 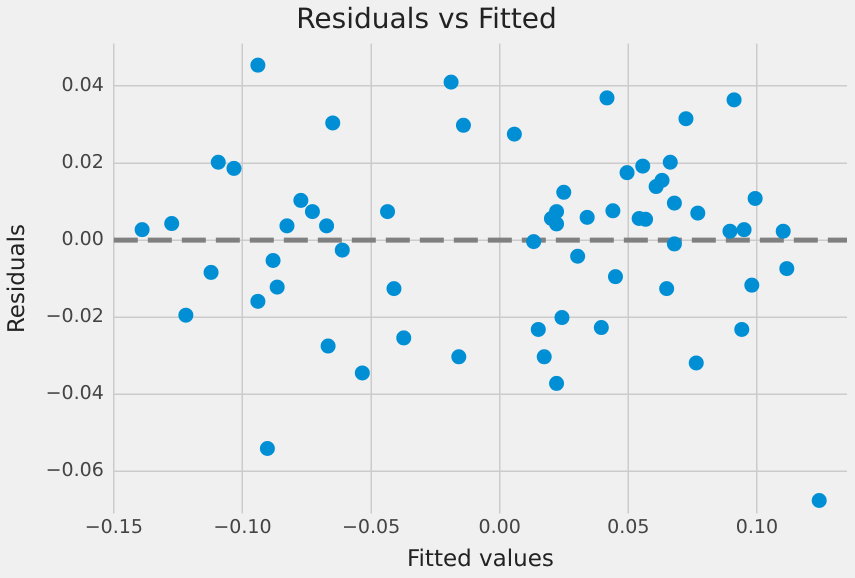 I want to click on x-tick-label: 0.10, so click(x=757, y=527).